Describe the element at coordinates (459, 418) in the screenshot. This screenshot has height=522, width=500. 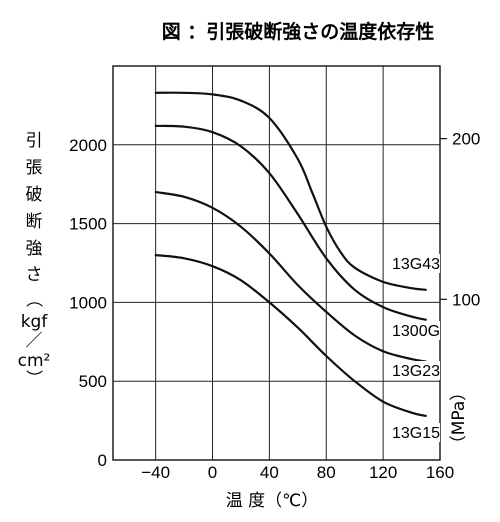
I see `y2-axis-label: （MPa）` at that location.